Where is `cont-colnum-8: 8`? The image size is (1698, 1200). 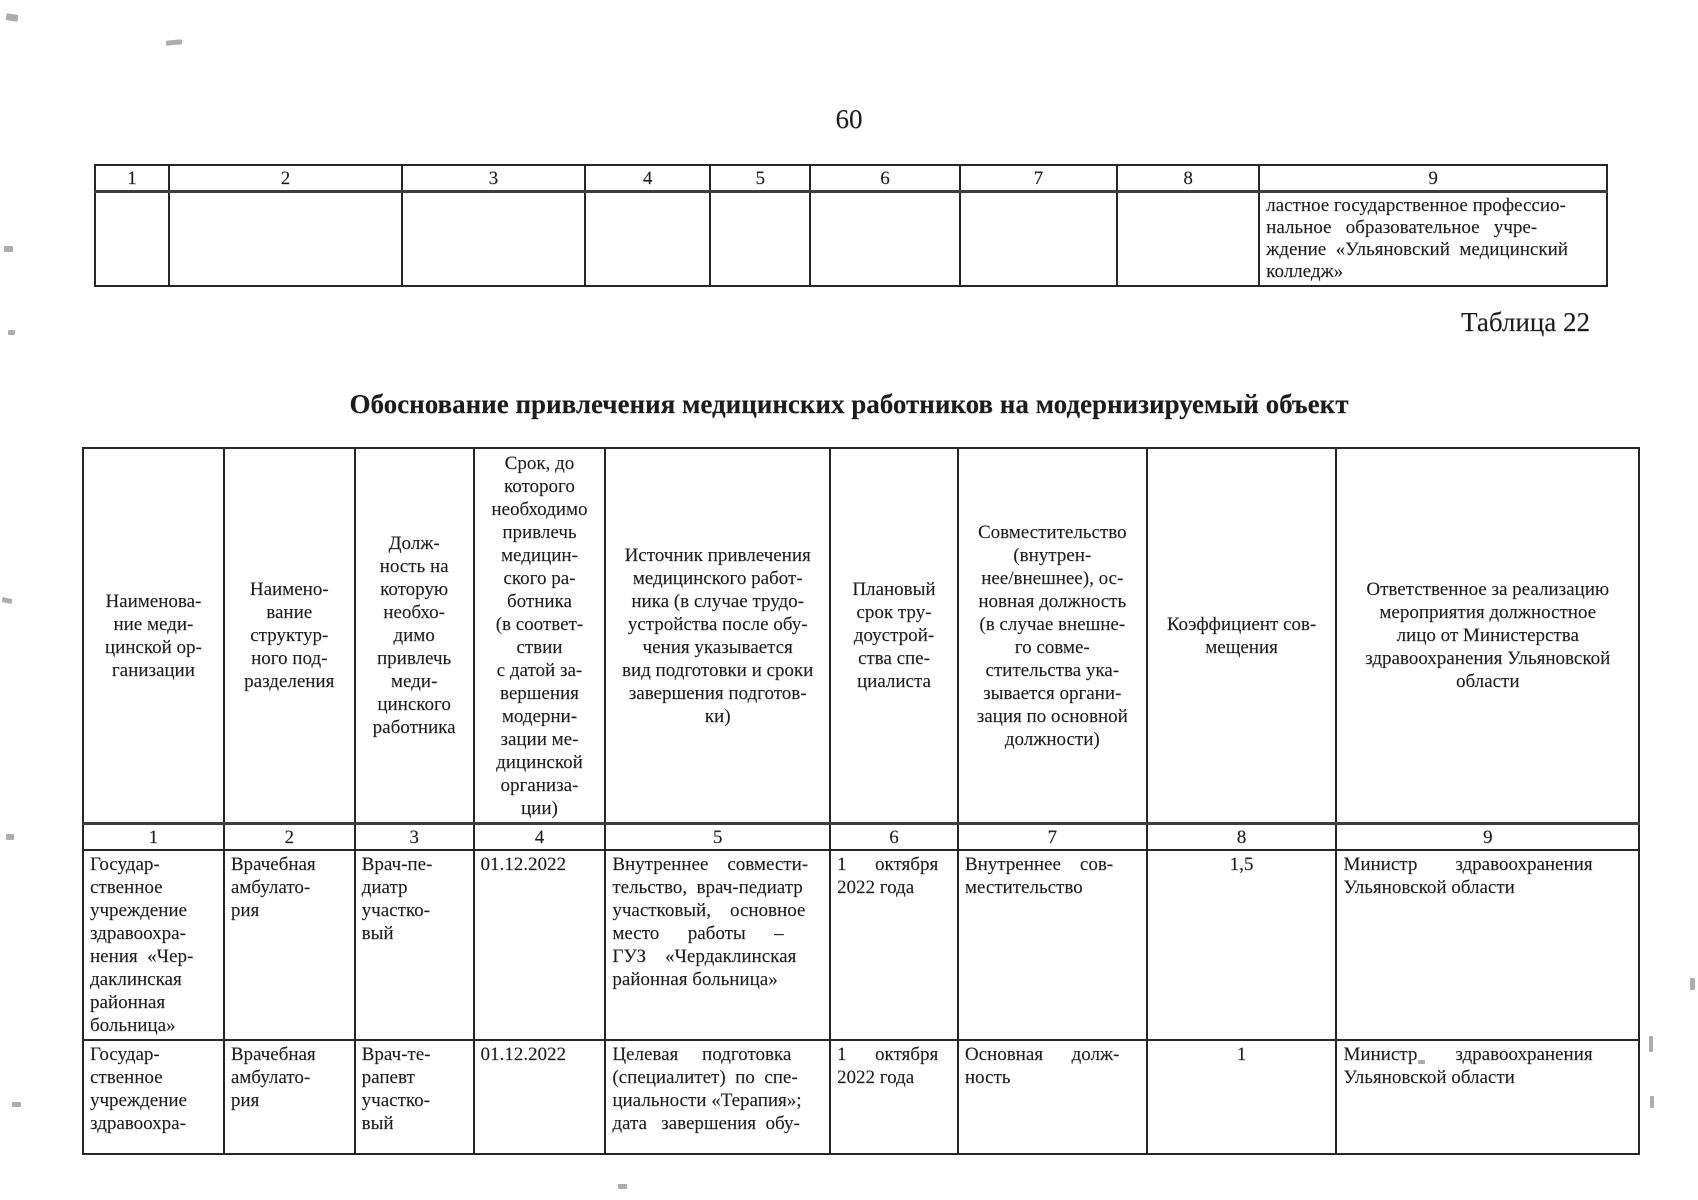
cont-colnum-8: 8 is located at coordinates (1188, 178).